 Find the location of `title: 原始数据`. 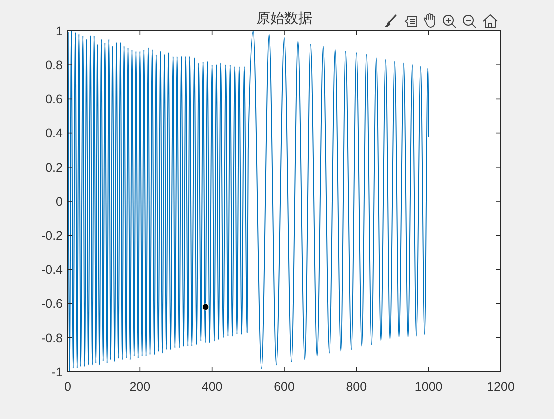

title: 原始数据 is located at coordinates (284, 18).